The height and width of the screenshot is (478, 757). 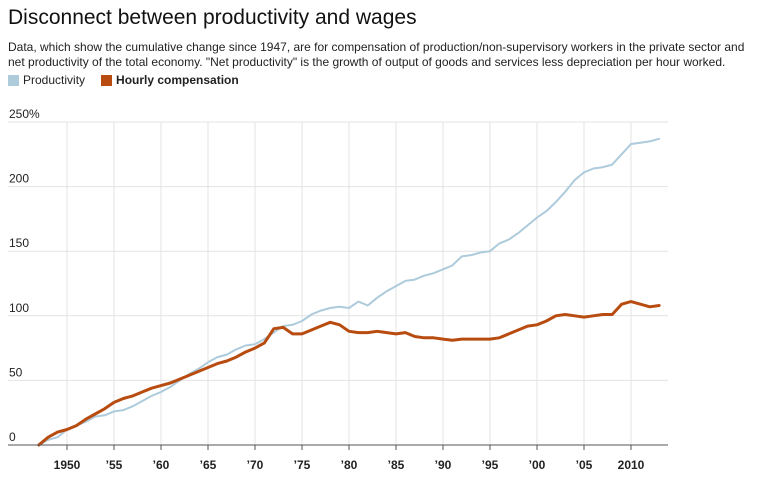 I want to click on legend-item-productivity: Productivity, so click(x=46, y=80).